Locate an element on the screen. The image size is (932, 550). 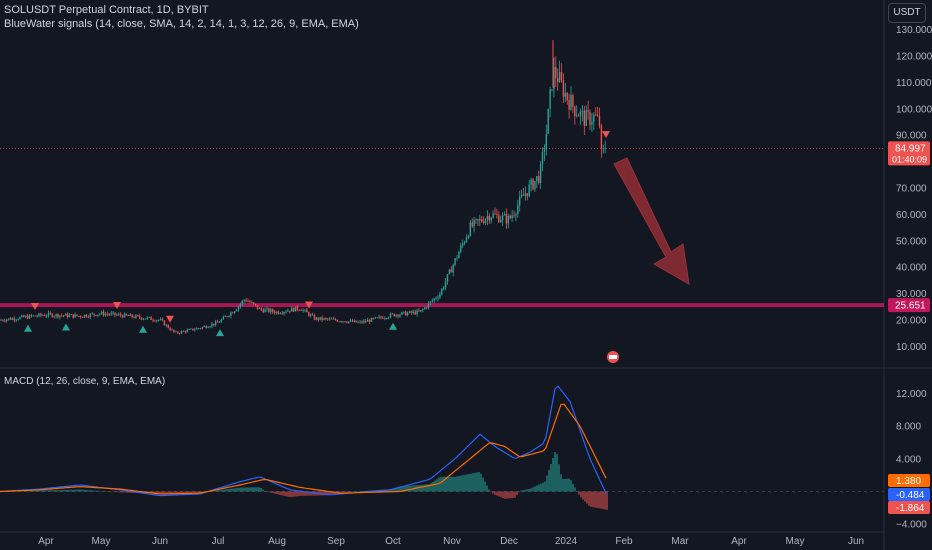
time-axis-label: Sep is located at coordinates (336, 541).